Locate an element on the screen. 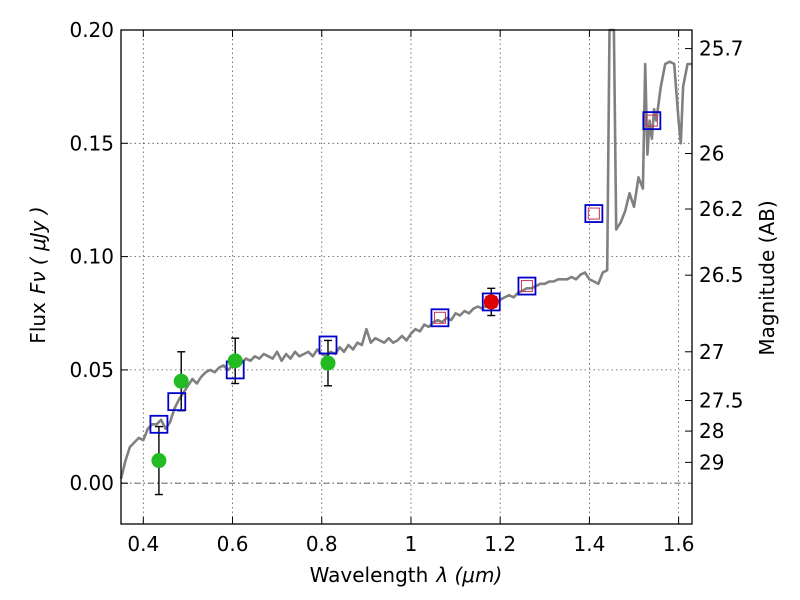 This screenshot has height=600, width=800. observed-points is located at coordinates (325, 381).